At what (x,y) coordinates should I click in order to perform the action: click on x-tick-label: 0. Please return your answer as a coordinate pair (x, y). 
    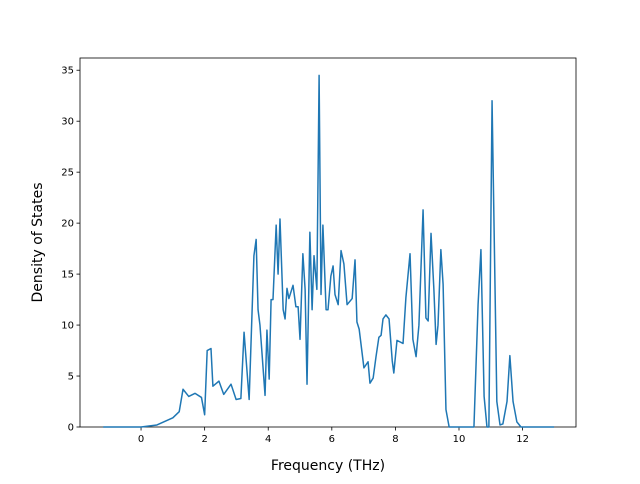
    Looking at the image, I should click on (141, 439).